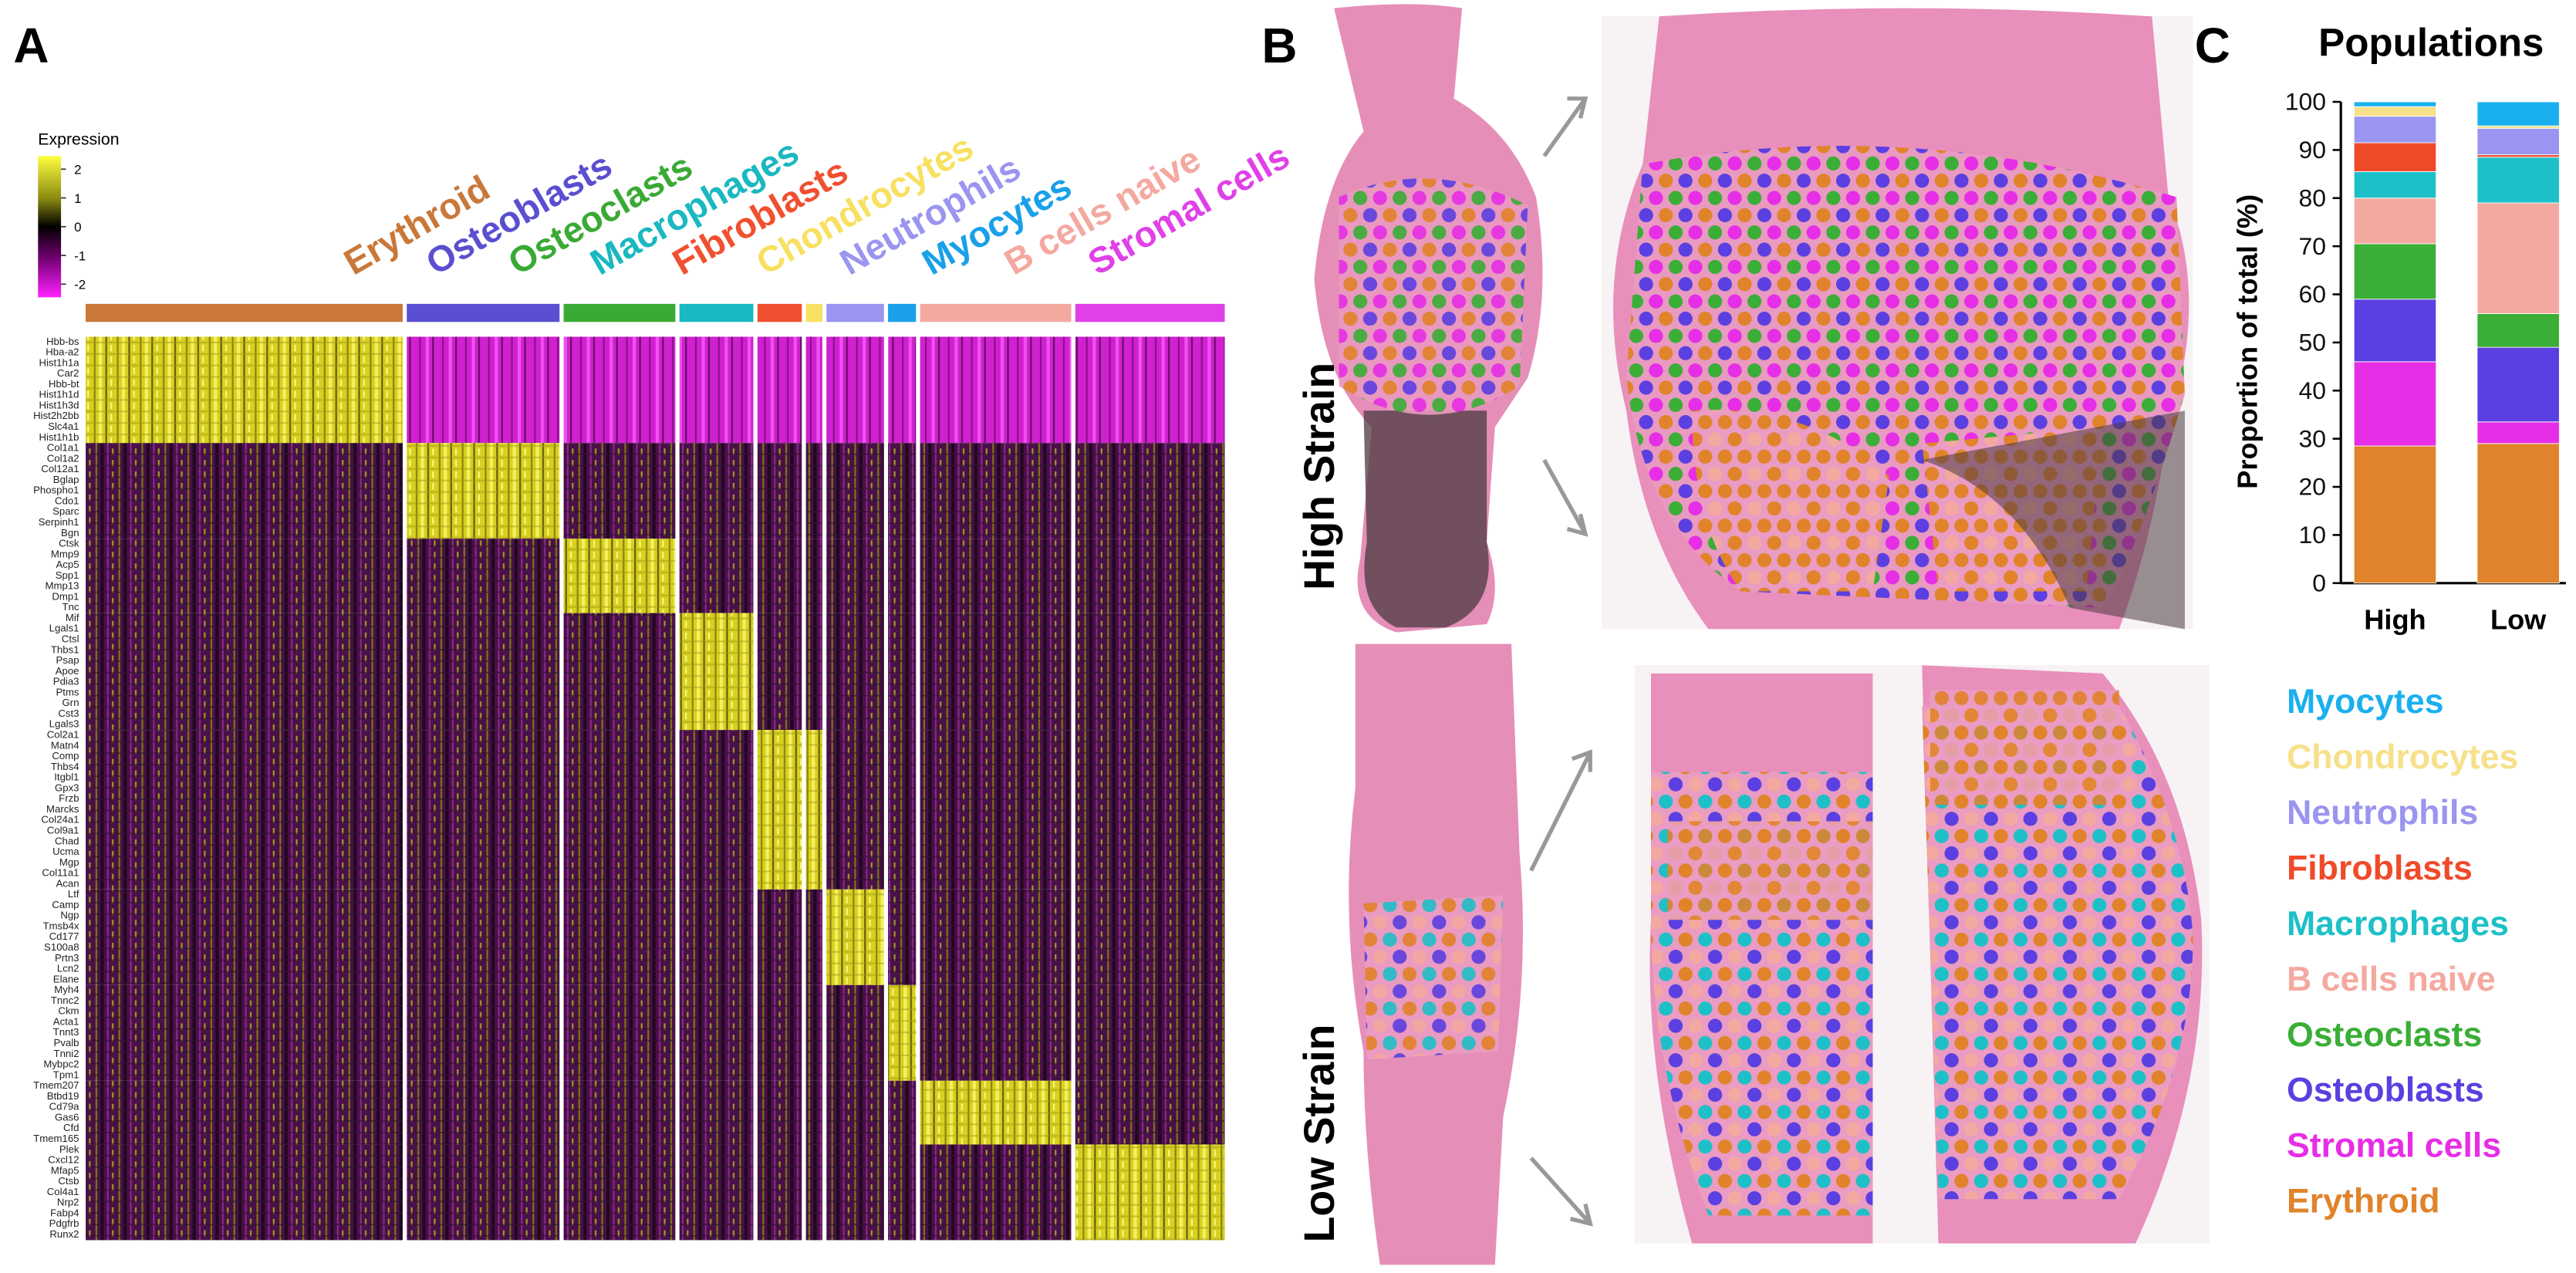  What do you see at coordinates (68, 1011) in the screenshot?
I see `gene-label: Ckm` at bounding box center [68, 1011].